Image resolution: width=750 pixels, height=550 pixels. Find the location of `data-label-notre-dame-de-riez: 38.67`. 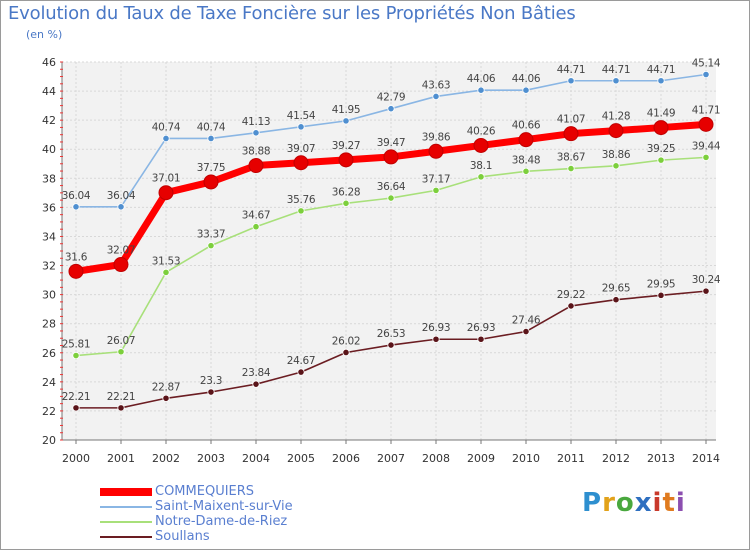

data-label-notre-dame-de-riez: 38.67 is located at coordinates (571, 158).